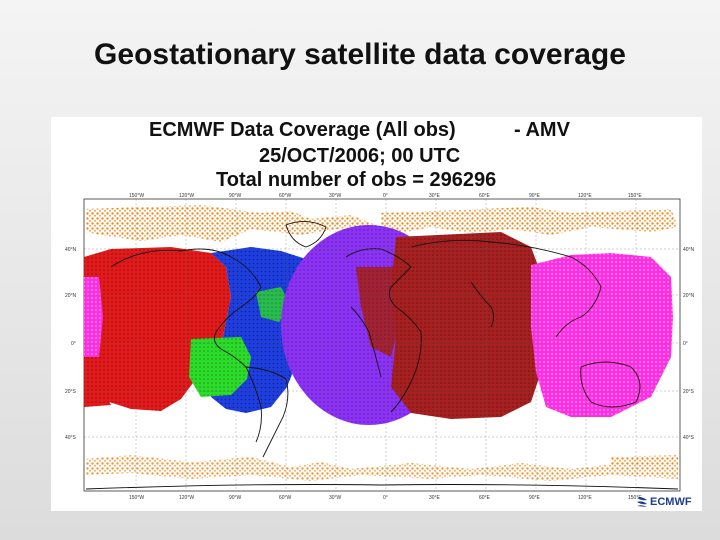 The image size is (720, 540). What do you see at coordinates (382, 468) in the screenshot?
I see `polar-south-band` at bounding box center [382, 468].